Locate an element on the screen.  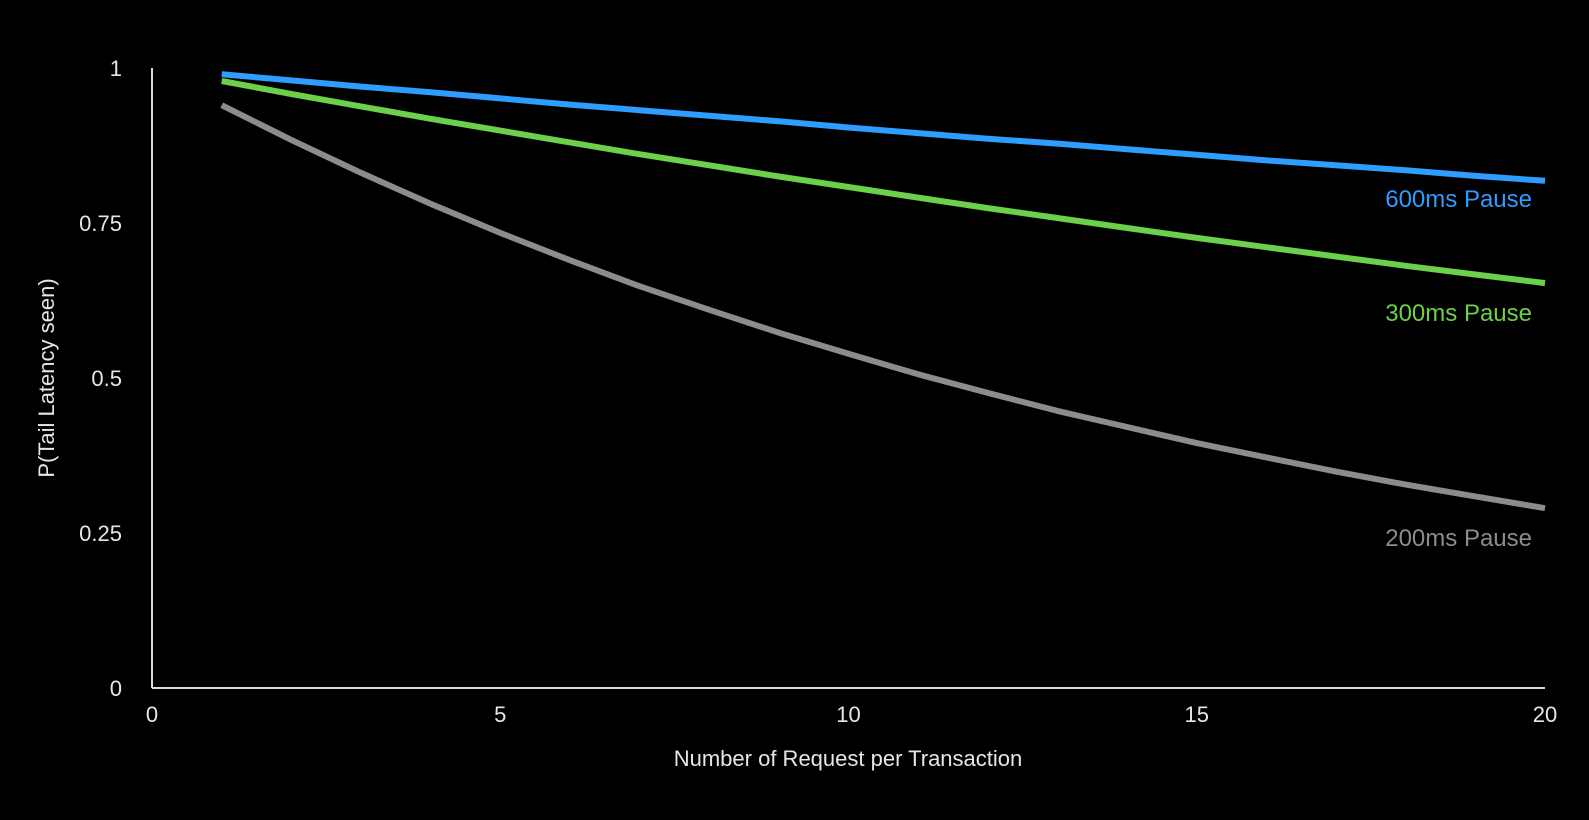
x-axis-title: Number of Request per Transaction is located at coordinates (848, 758).